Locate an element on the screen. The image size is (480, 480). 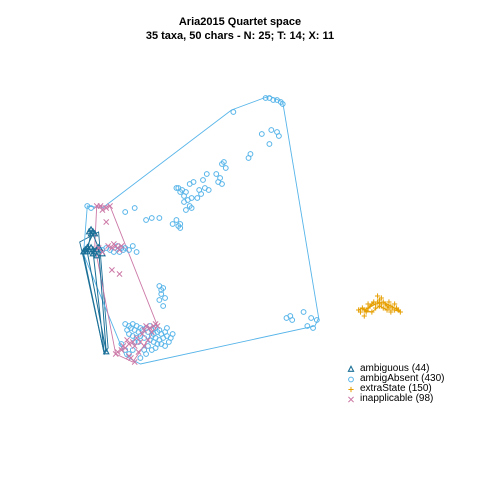
legend-symbol-cross is located at coordinates (351, 399).